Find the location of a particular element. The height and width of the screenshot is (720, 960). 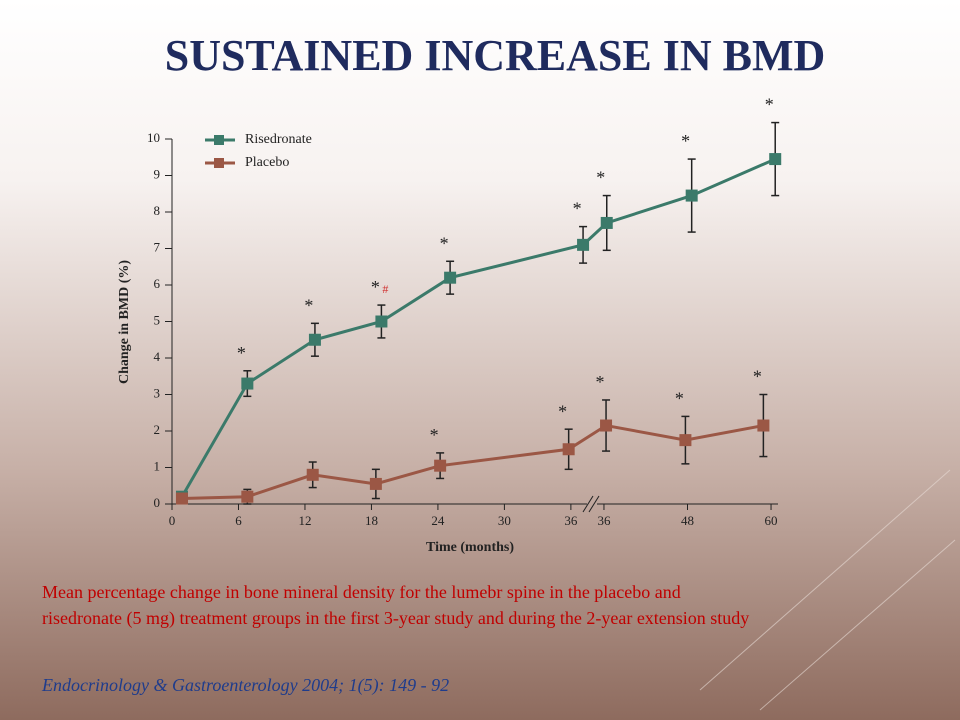

x-tick-label: 6 is located at coordinates (238, 520).